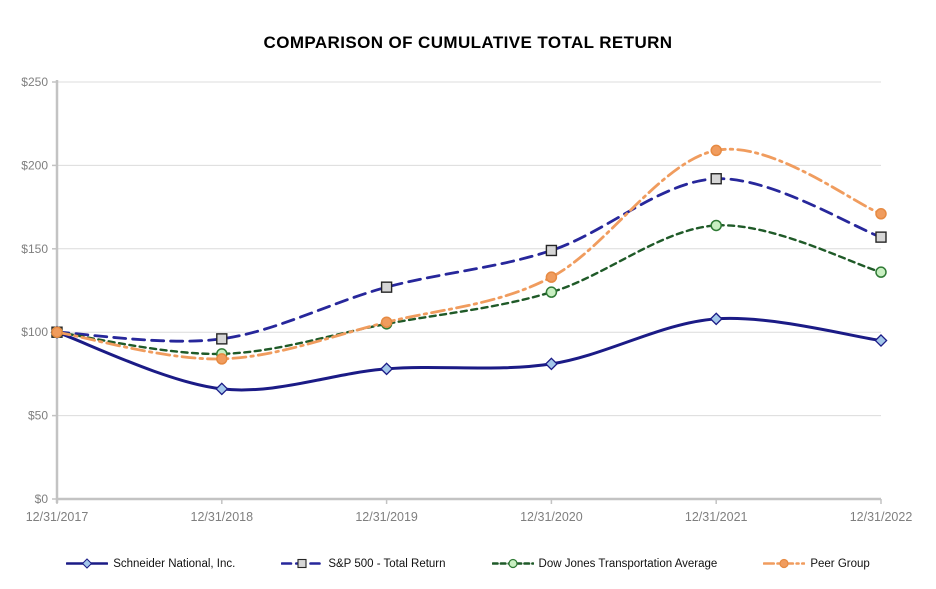 Image resolution: width=936 pixels, height=589 pixels. What do you see at coordinates (551, 517) in the screenshot?
I see `x-axis-label: 12/31/2020` at bounding box center [551, 517].